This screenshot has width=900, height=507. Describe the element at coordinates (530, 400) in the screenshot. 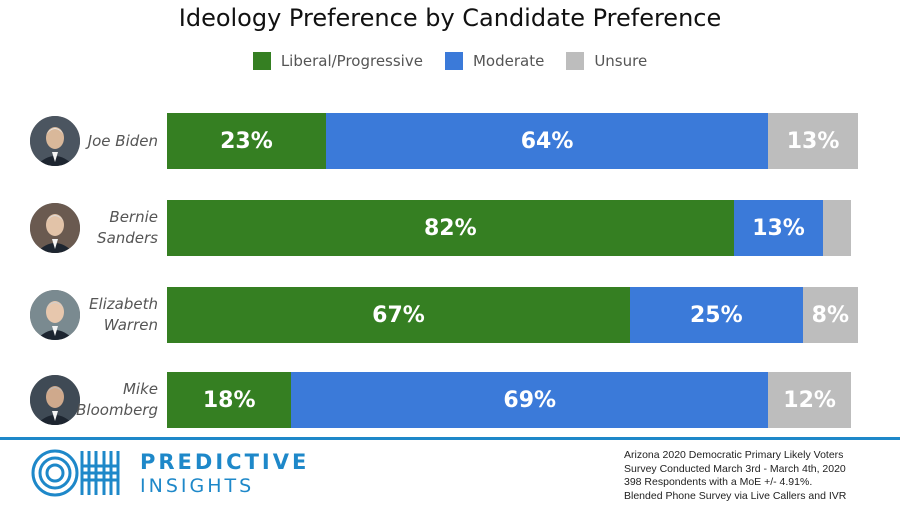

I see `bar-segment: 69%` at that location.